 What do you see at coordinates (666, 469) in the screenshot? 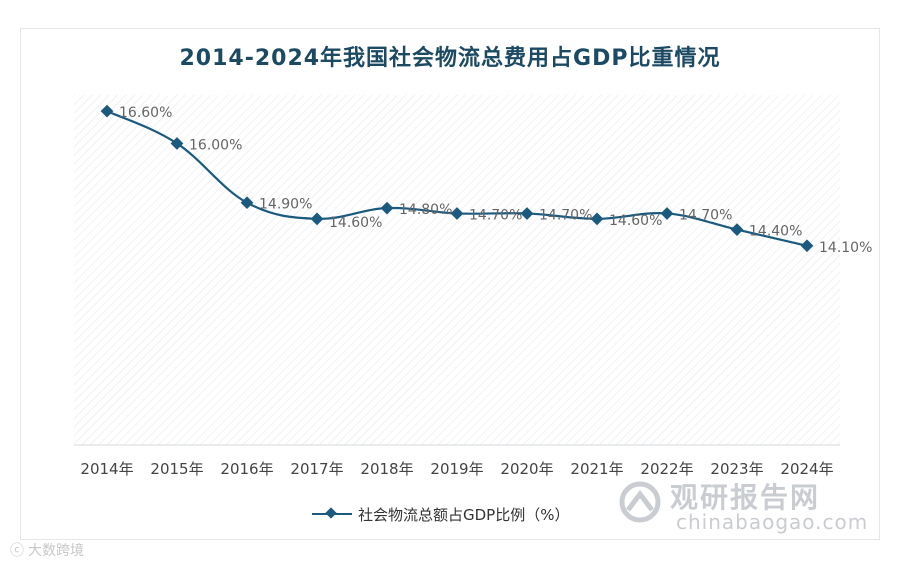
I see `x-tick-label: 2022年` at bounding box center [666, 469].